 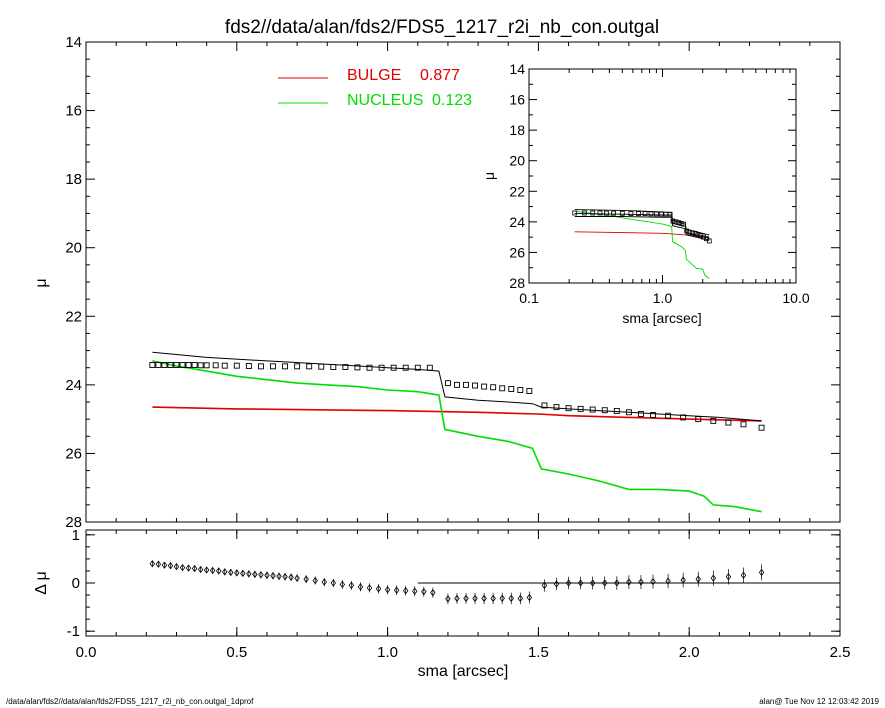 I want to click on residual-y-label: Δ μ, so click(x=41, y=582).